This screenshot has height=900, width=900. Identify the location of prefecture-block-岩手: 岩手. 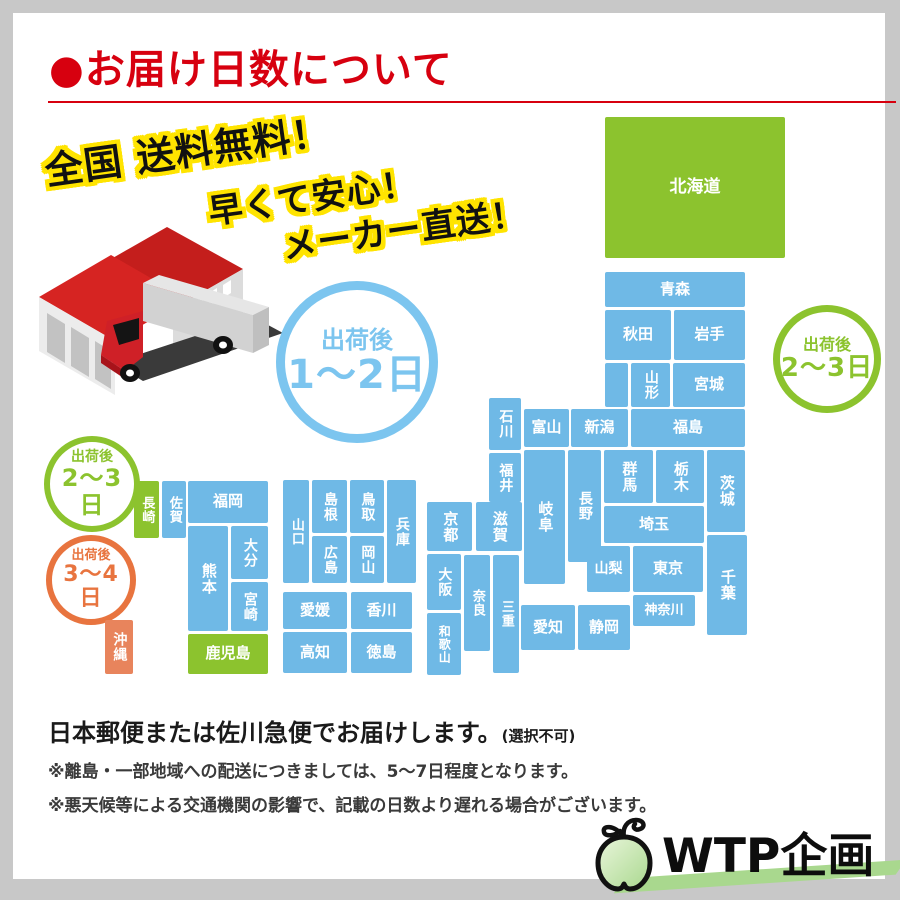
(709, 335).